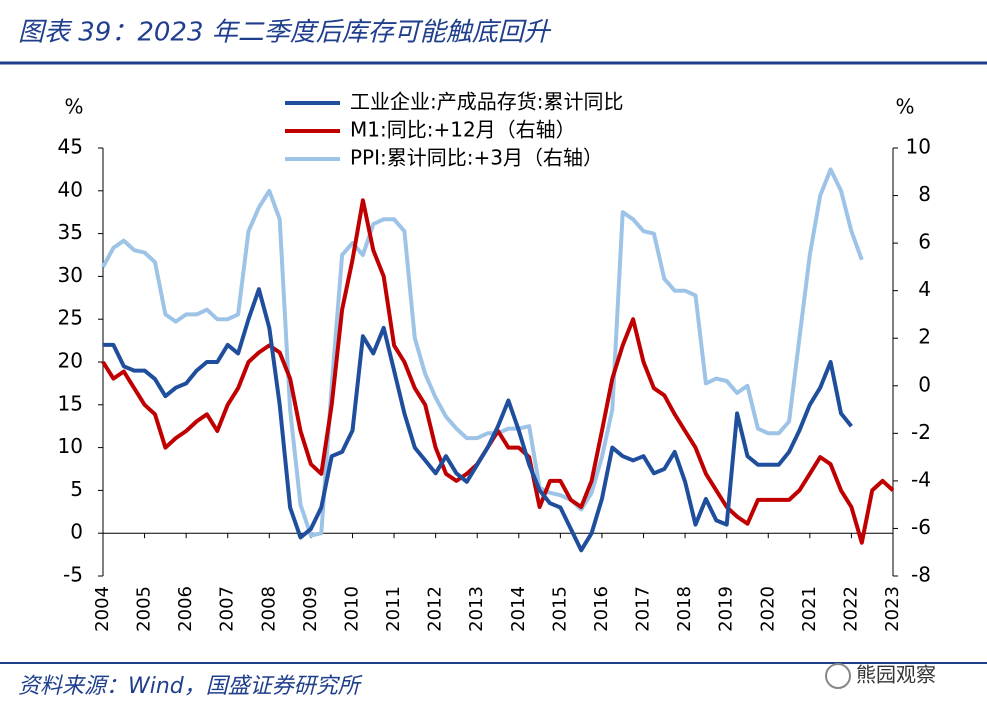 The height and width of the screenshot is (718, 987). I want to click on y-tick-label: 5, so click(76, 489).